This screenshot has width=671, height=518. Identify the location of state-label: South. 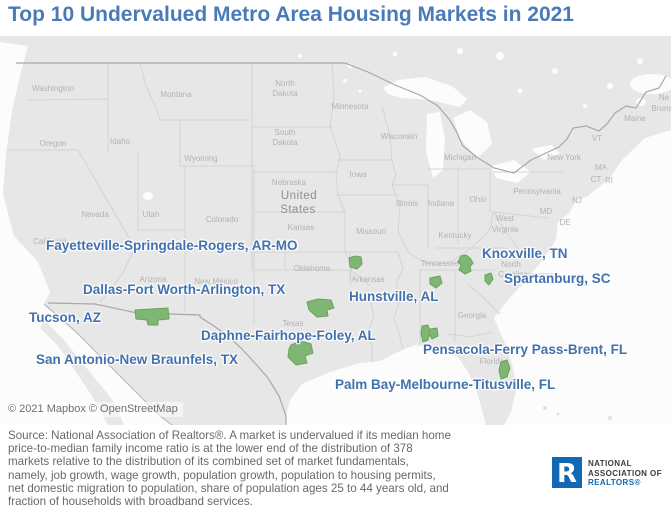
(285, 132).